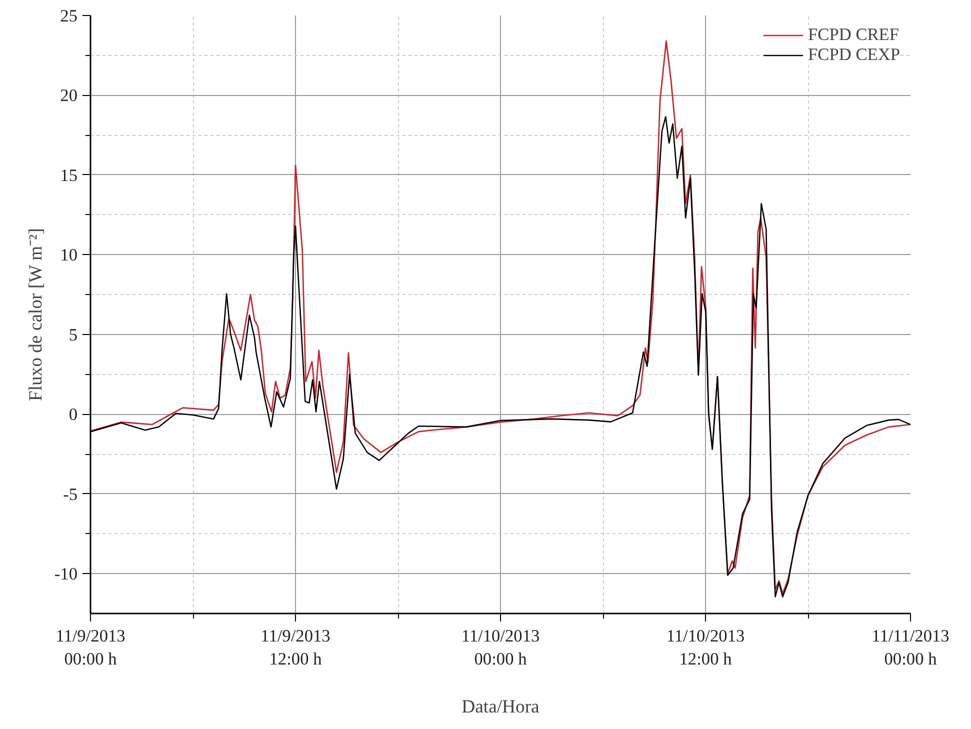 The height and width of the screenshot is (729, 971). I want to click on y-tick-label: 20, so click(69, 96).